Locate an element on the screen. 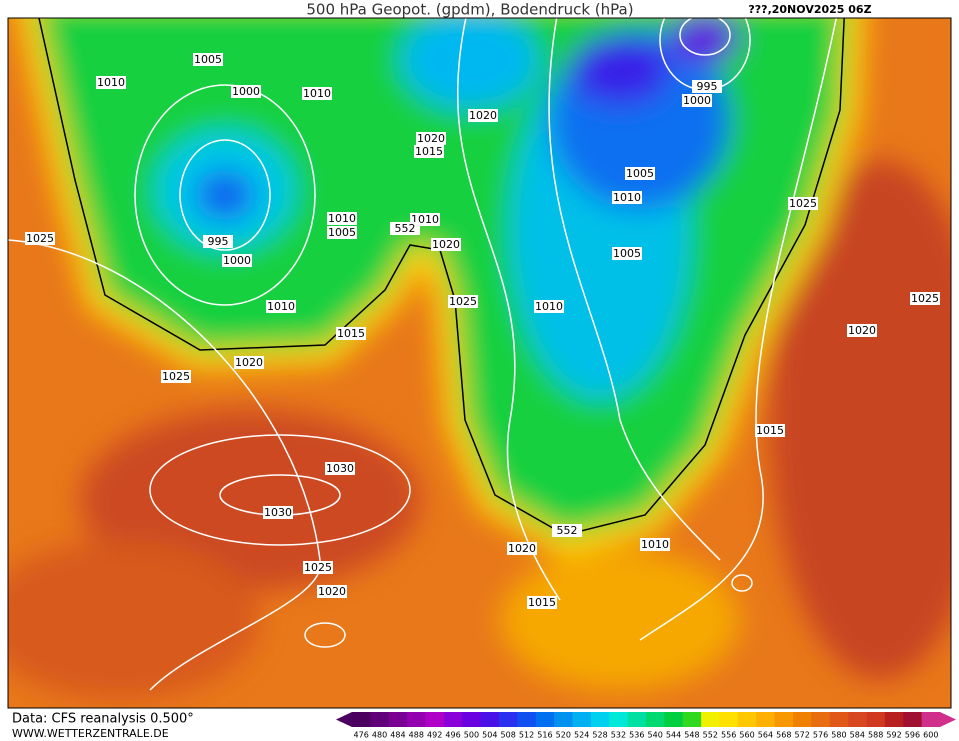 Image resolution: width=959 pixels, height=741 pixels. colorbar-label: 484 is located at coordinates (397, 735).